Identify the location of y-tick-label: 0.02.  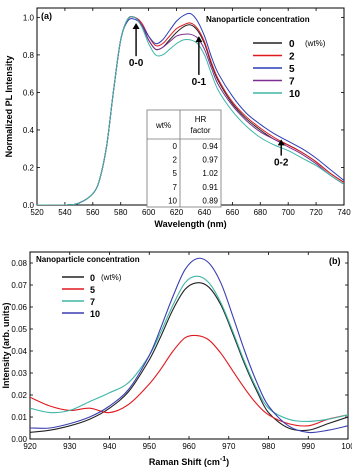
(19, 395).